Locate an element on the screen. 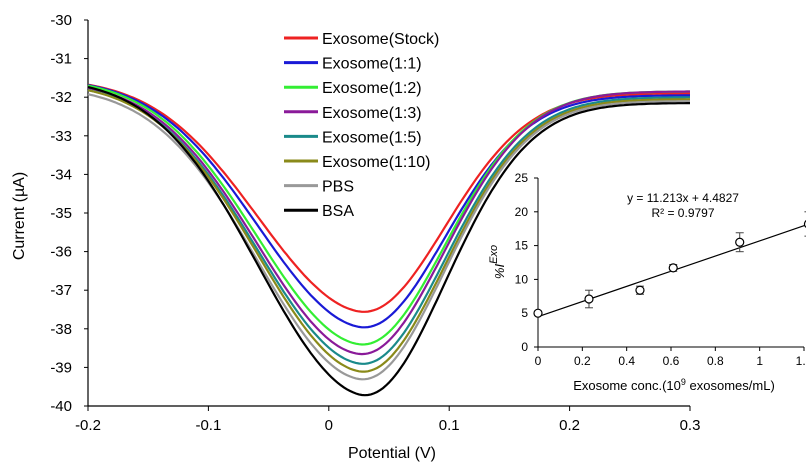 Image resolution: width=806 pixels, height=466 pixels. main-y-axis-title: Current (µA) is located at coordinates (19, 216).